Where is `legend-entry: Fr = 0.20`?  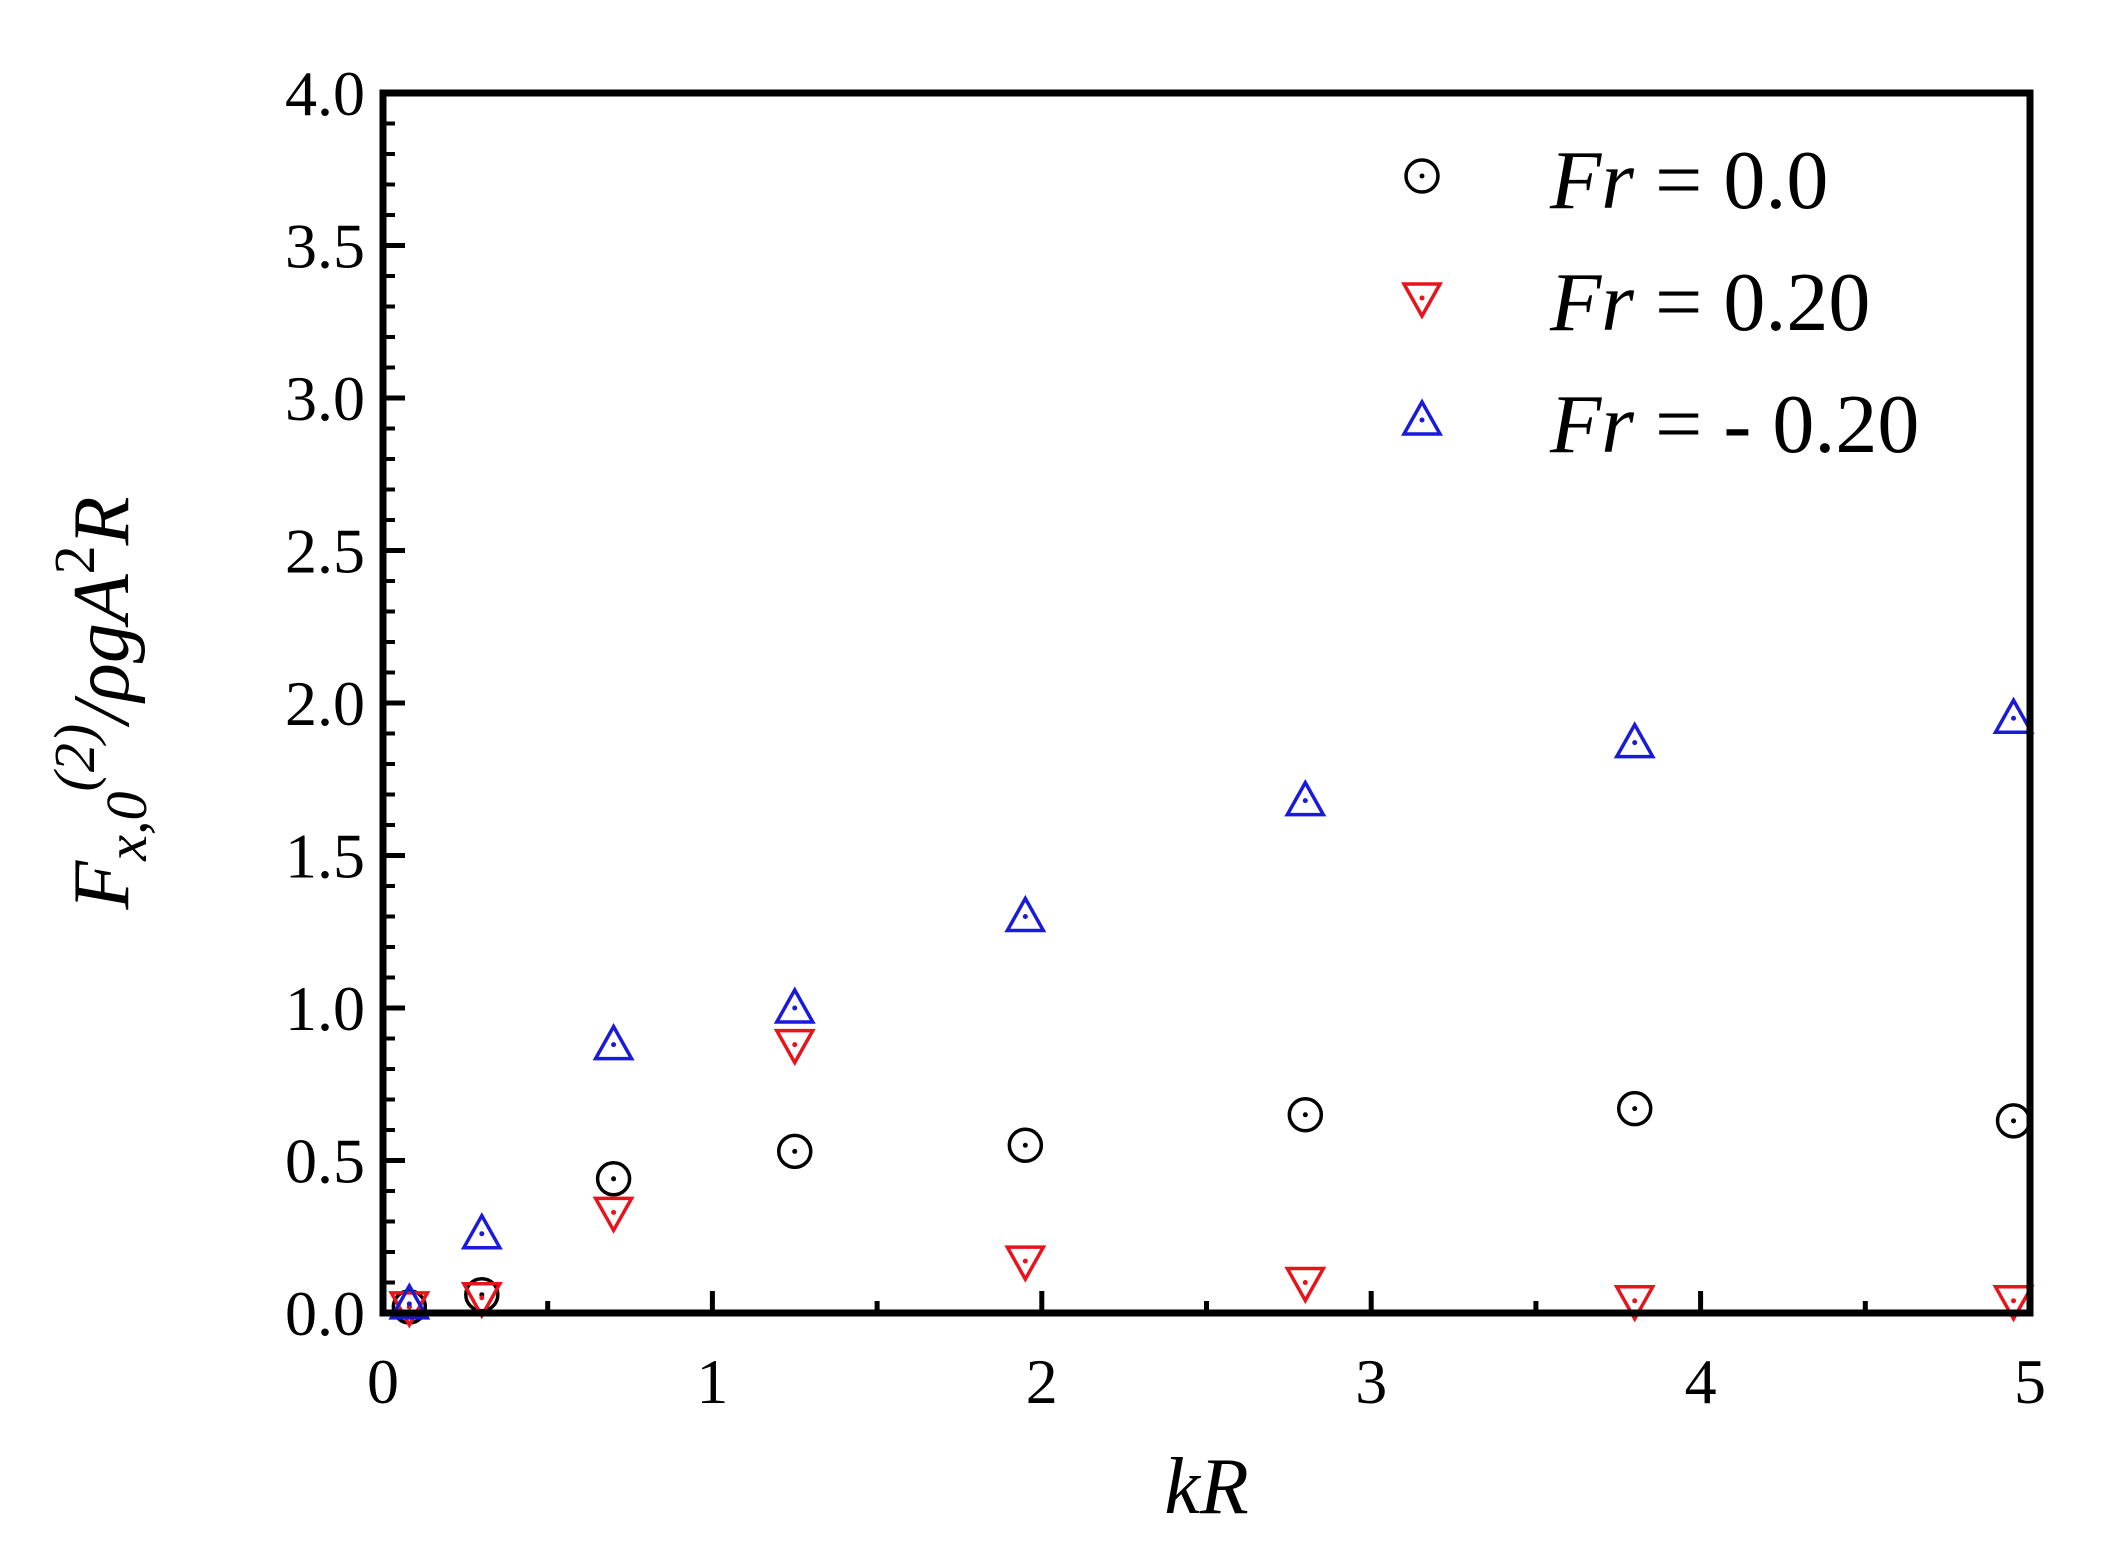
legend-entry: Fr = 0.20 is located at coordinates (1635, 302).